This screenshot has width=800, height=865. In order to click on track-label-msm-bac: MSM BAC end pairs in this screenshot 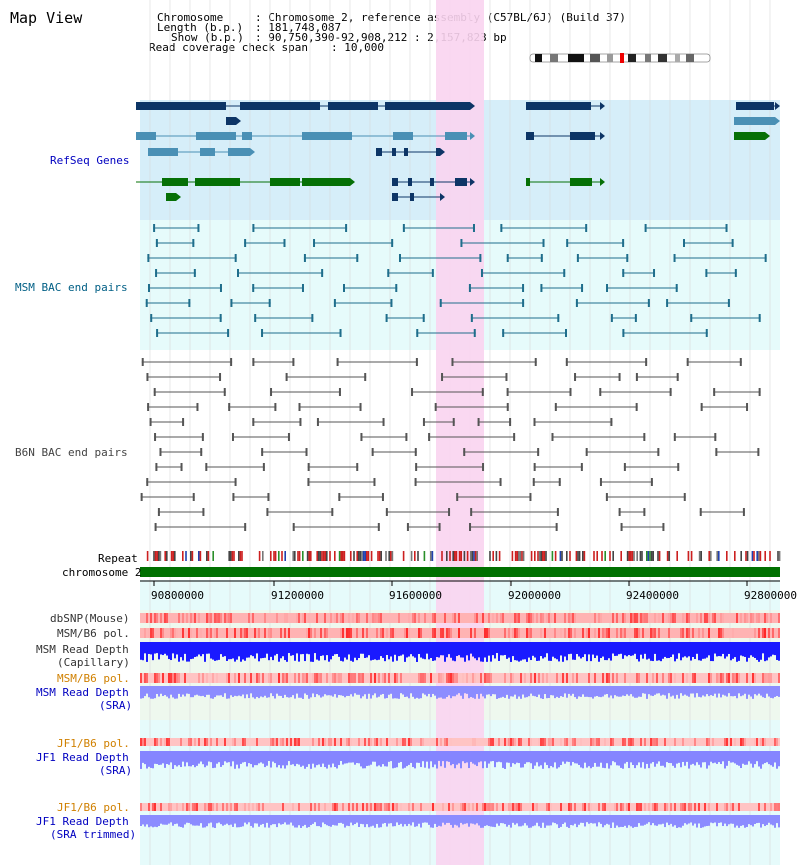, I will do `click(71, 287)`.